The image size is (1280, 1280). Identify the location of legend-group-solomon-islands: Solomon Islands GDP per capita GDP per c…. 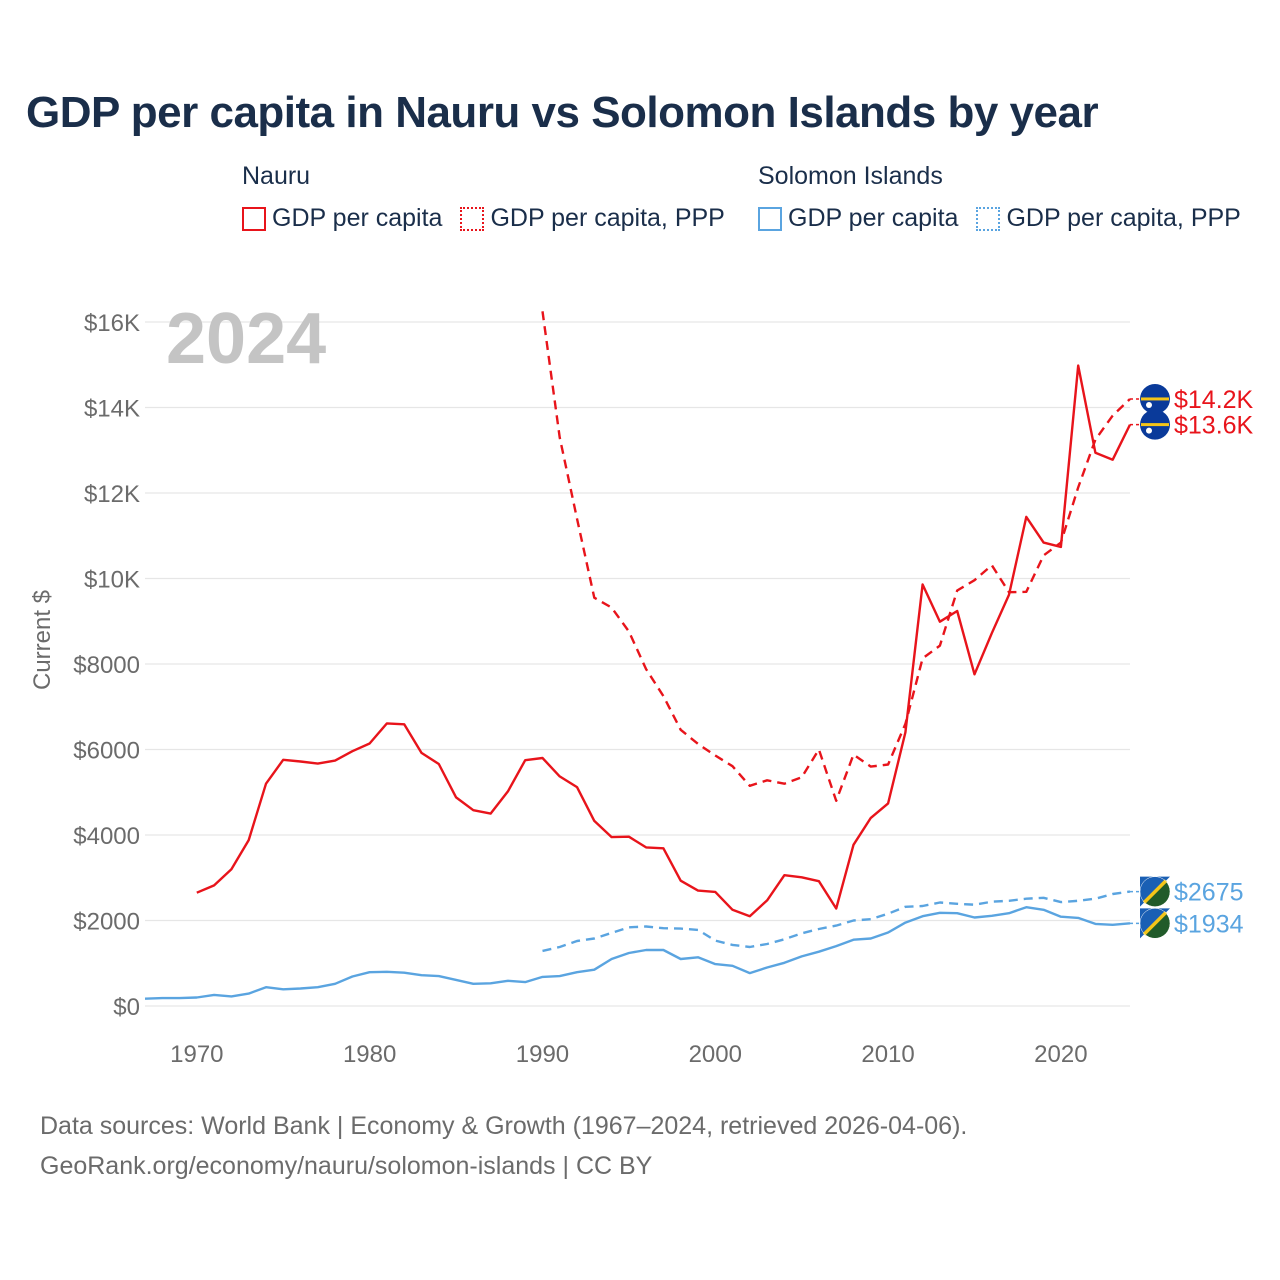
(1008, 197).